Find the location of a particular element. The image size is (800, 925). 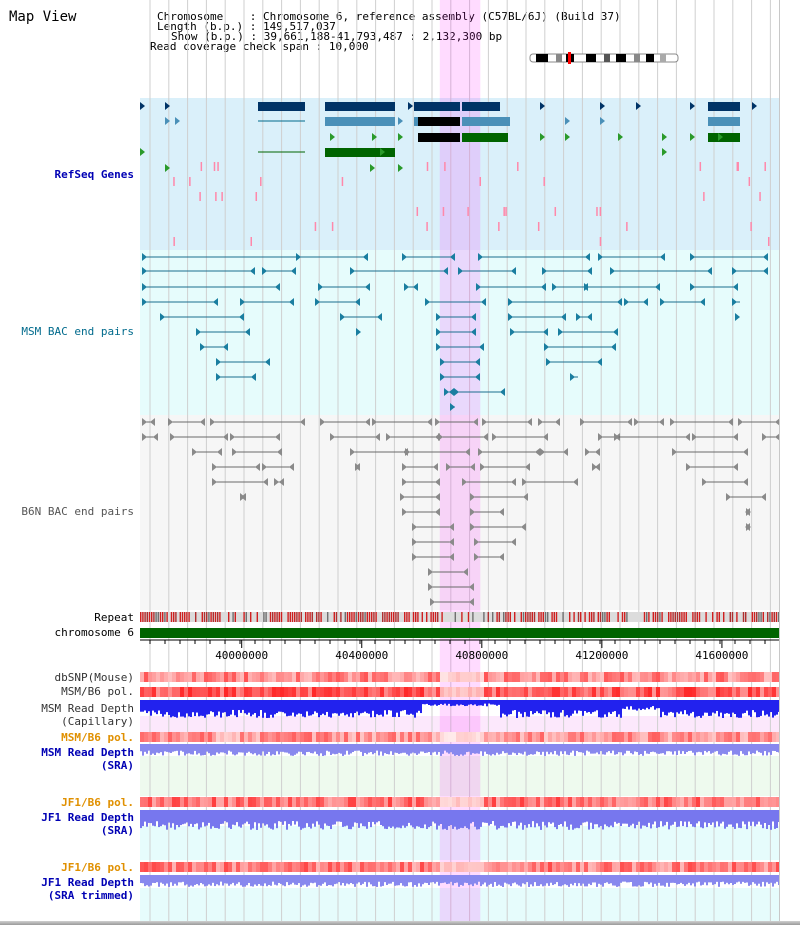

gene-strand-arrow is located at coordinates (720, 106).